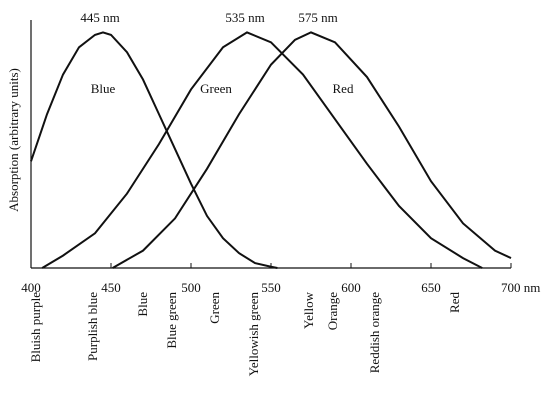  I want to click on curve-label: Red, so click(343, 88).